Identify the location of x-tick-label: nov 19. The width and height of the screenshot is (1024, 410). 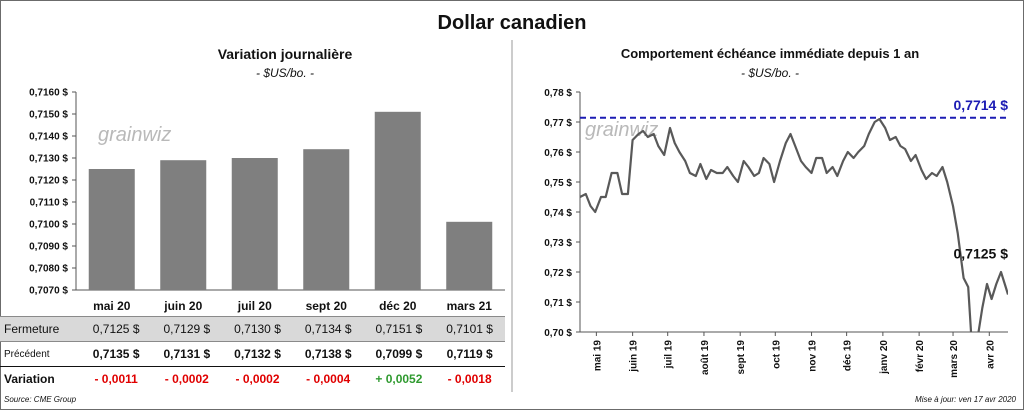
(813, 356).